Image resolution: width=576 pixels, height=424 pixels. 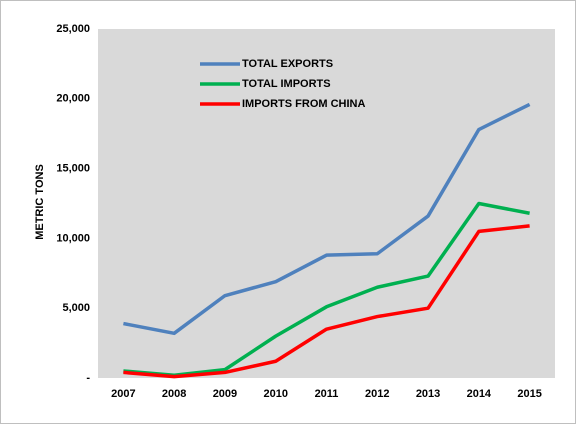 I want to click on x-tick-label: 2013, so click(x=428, y=394).